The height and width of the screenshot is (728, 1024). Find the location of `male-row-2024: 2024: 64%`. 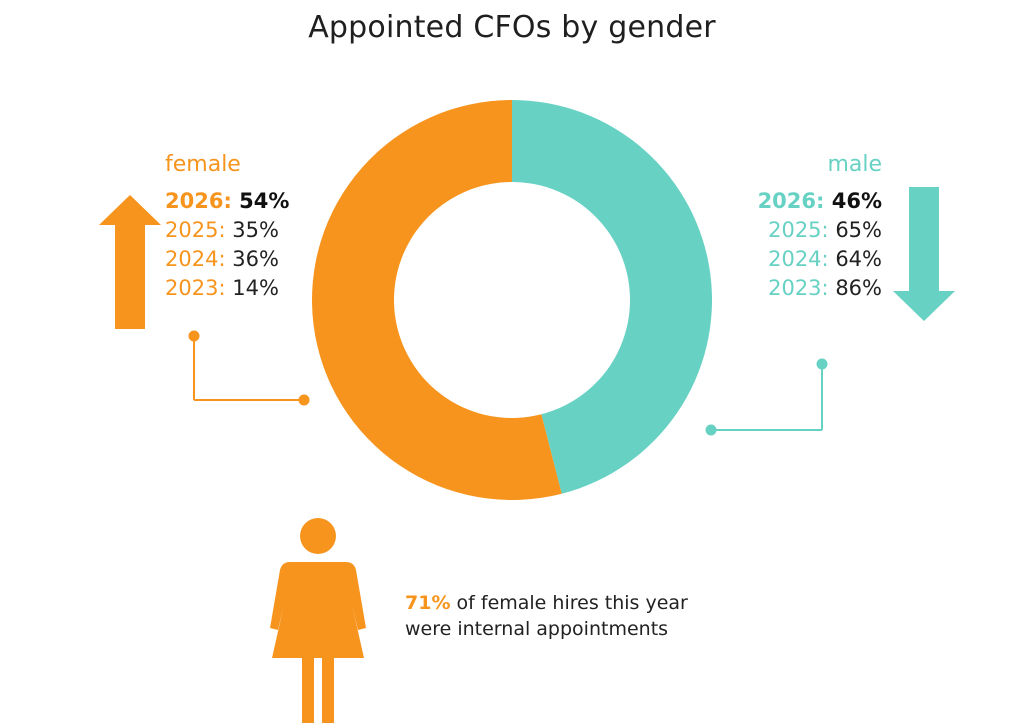

male-row-2024: 2024: 64% is located at coordinates (791, 259).